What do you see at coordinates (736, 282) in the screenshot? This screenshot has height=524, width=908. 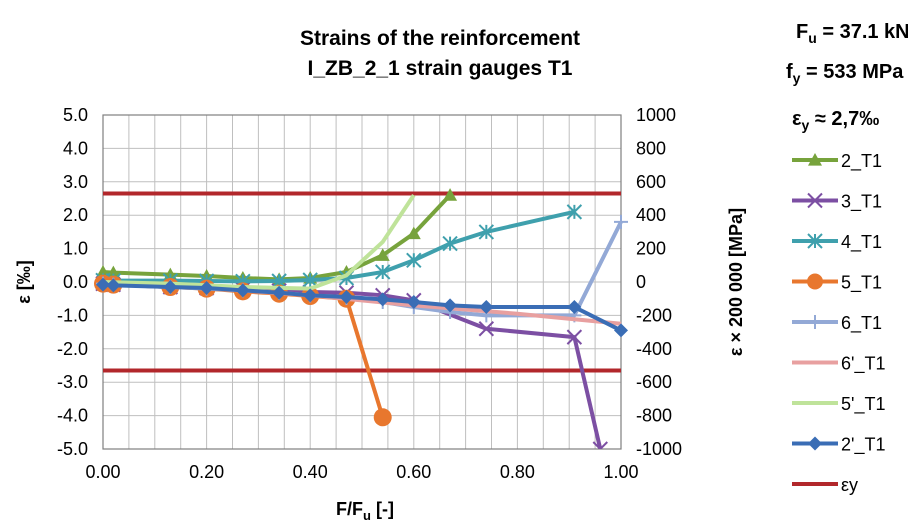 I see `y-axis-right-label: ε × 200 000 [MPa]` at bounding box center [736, 282].